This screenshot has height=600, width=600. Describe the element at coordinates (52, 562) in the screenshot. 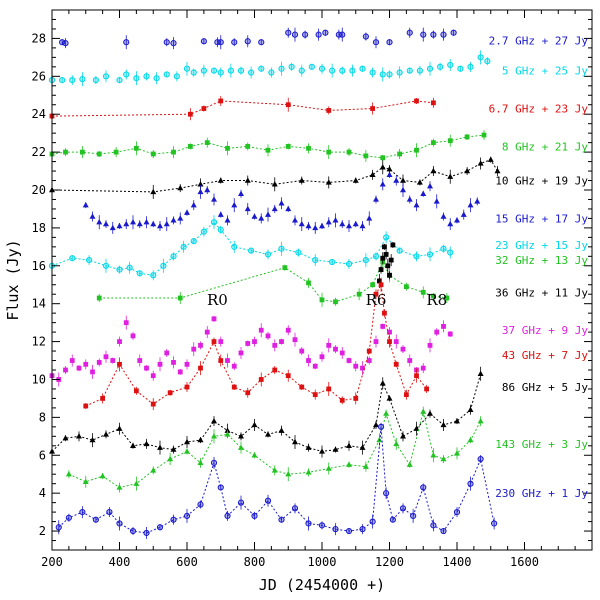

I see `x-tick-label: 200` at that location.